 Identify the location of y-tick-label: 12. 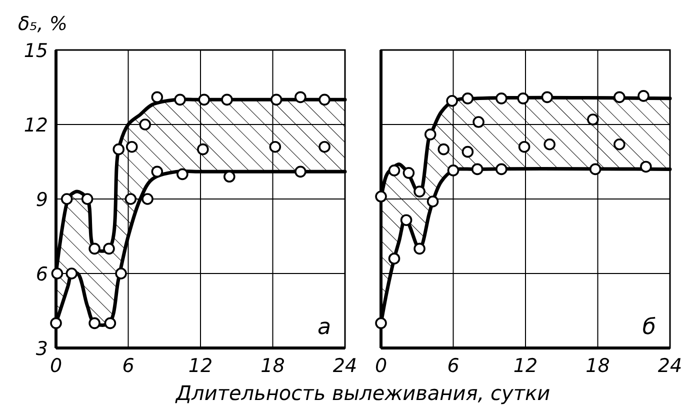
(36, 125).